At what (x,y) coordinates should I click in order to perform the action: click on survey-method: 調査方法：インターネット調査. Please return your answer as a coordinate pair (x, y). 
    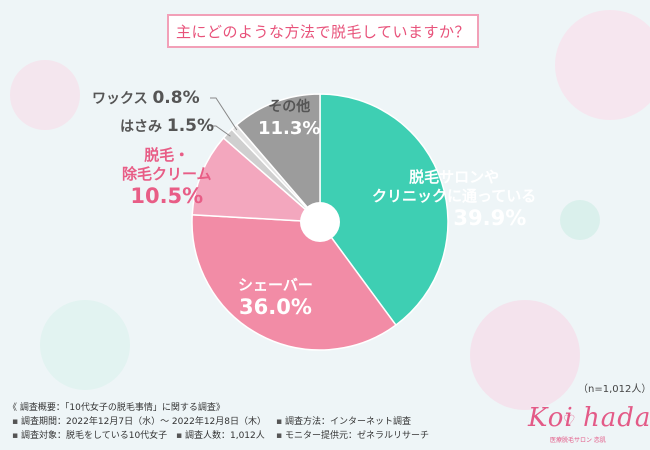
    Looking at the image, I should click on (347, 422).